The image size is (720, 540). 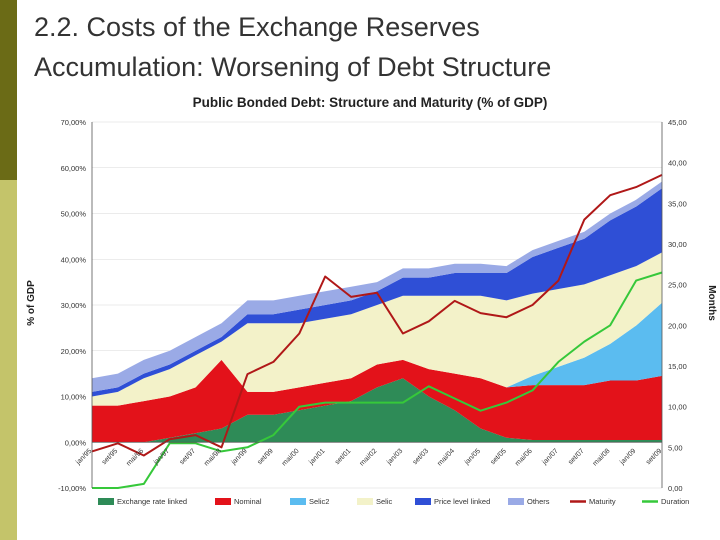 I want to click on x-tick-label: mai/00, so click(x=291, y=458).